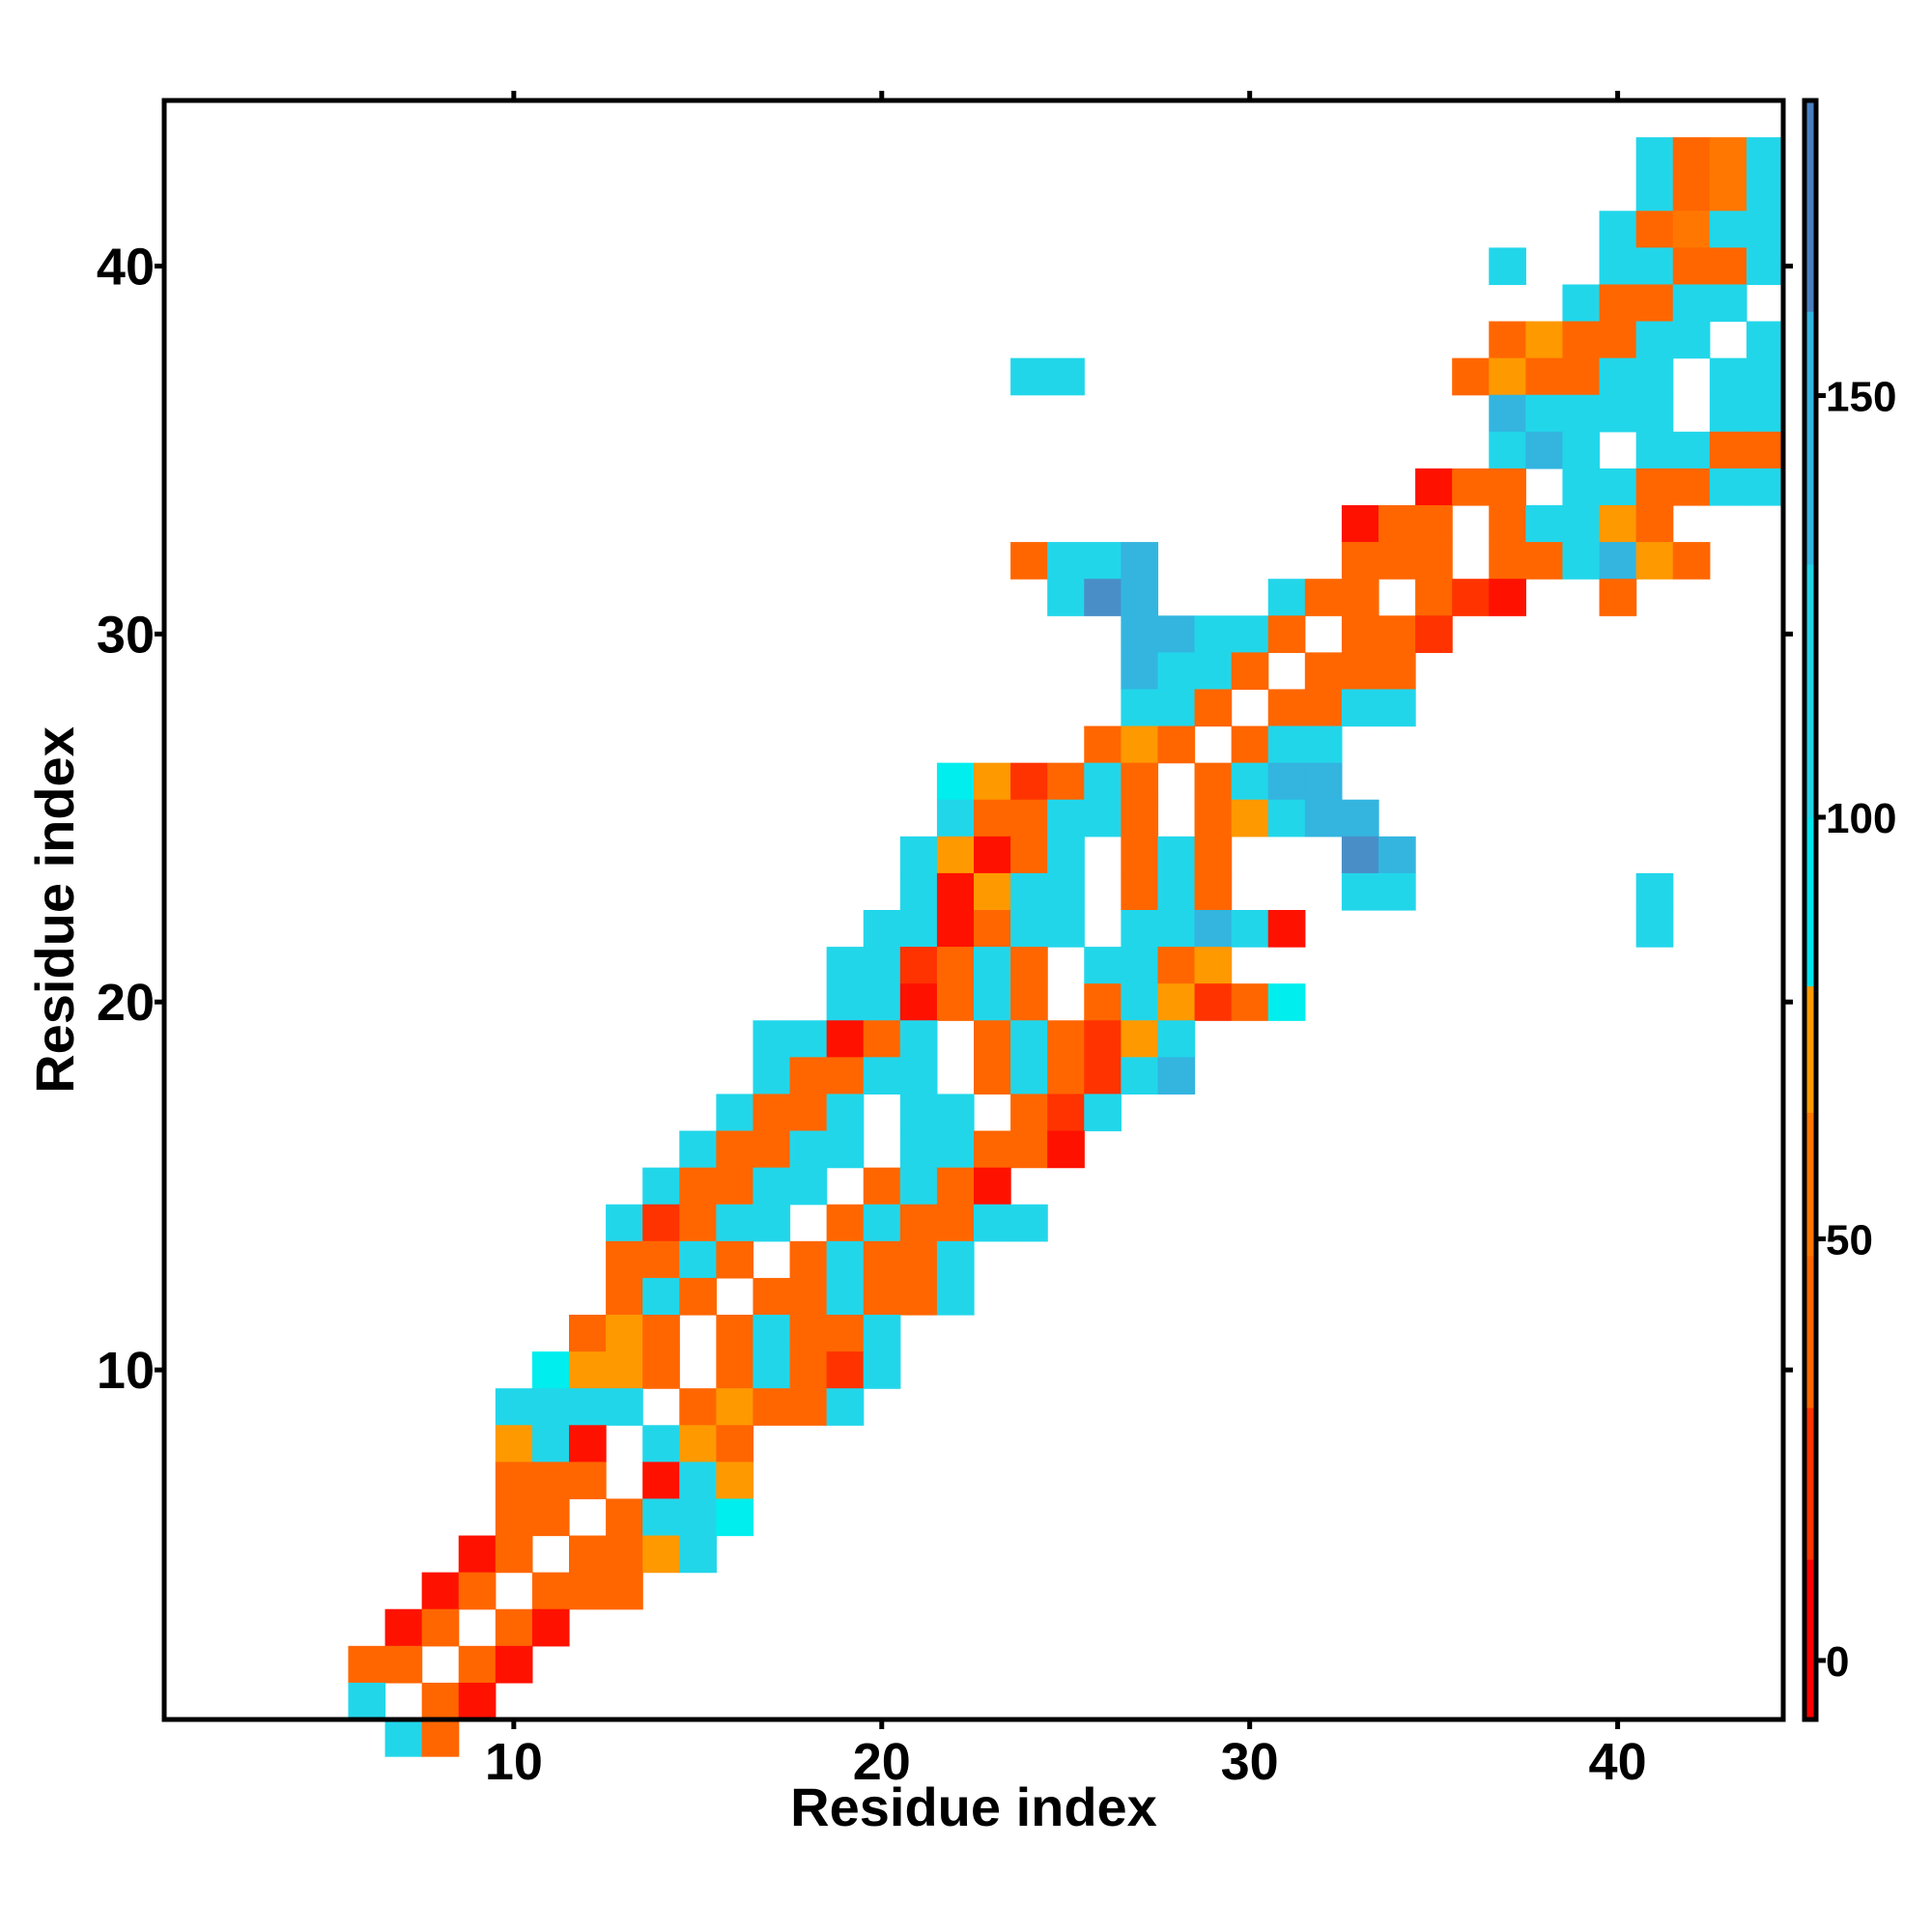 Image resolution: width=1932 pixels, height=1932 pixels. I want to click on colorbar: 0 50 100 150, so click(1849, 910).